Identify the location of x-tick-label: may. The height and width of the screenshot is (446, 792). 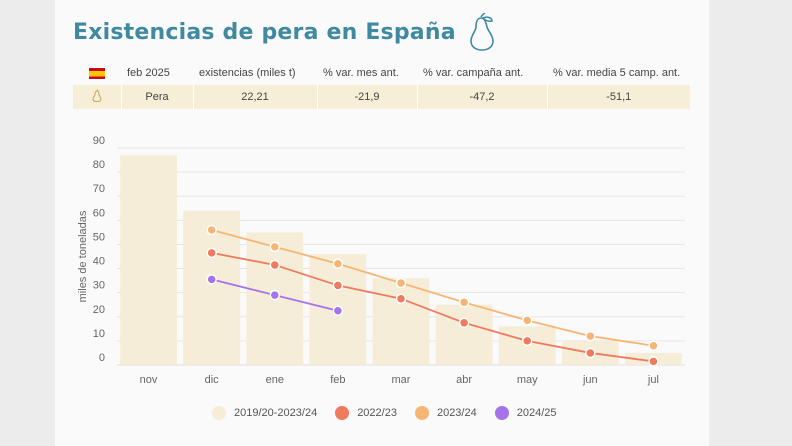
(527, 380).